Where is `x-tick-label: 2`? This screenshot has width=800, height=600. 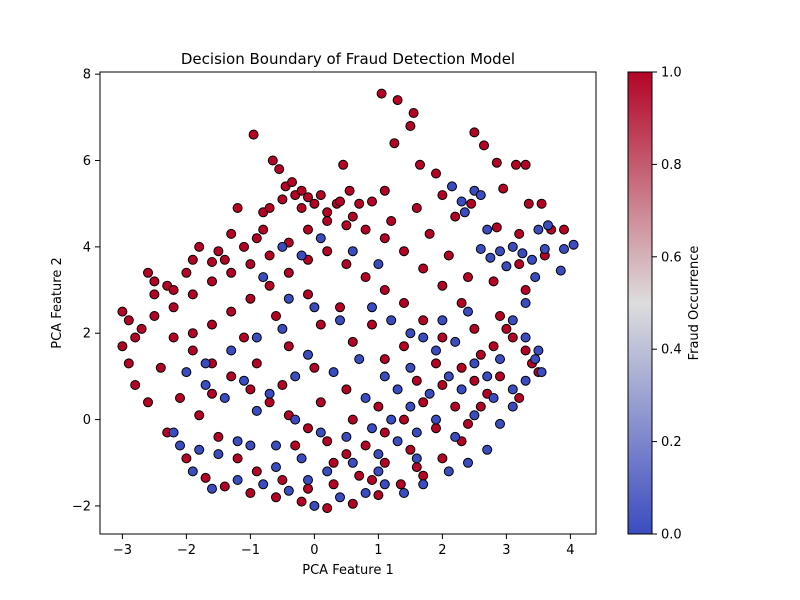
x-tick-label: 2 is located at coordinates (442, 550).